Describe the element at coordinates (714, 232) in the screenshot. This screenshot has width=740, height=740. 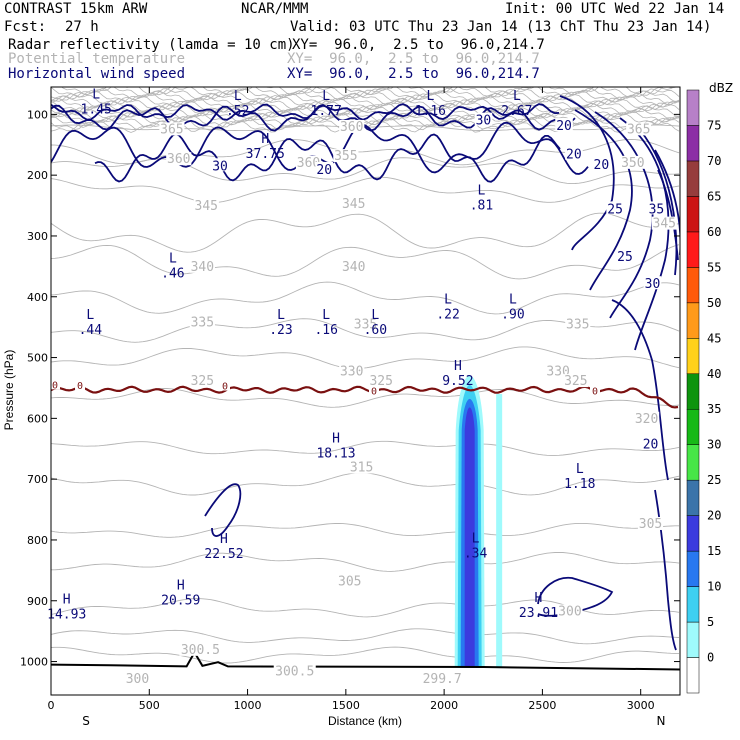
I see `colorbar-level-label: 60` at that location.